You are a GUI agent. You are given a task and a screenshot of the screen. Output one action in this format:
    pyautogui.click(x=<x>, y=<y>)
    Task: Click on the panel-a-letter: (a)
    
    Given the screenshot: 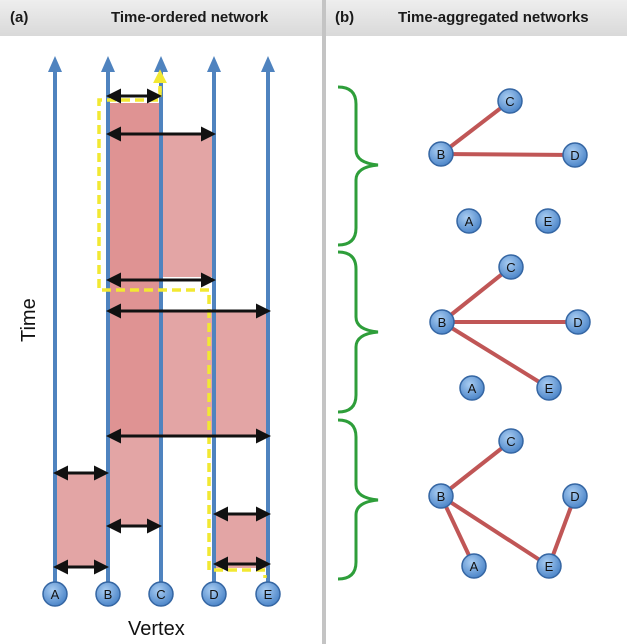 What is the action you would take?
    pyautogui.click(x=19, y=17)
    